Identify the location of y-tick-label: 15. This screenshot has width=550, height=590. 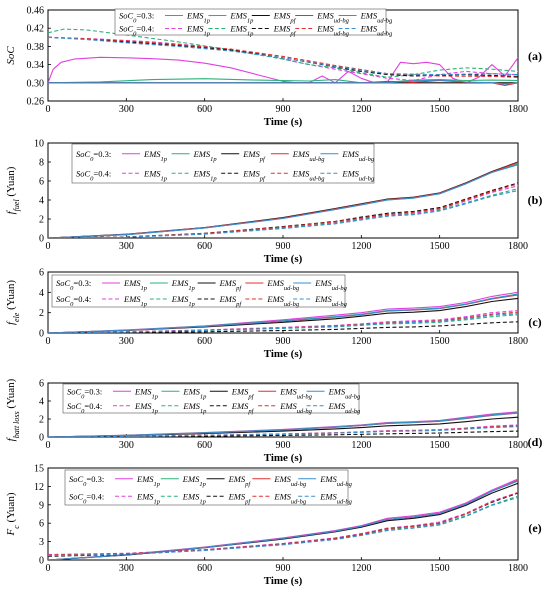
(39, 469).